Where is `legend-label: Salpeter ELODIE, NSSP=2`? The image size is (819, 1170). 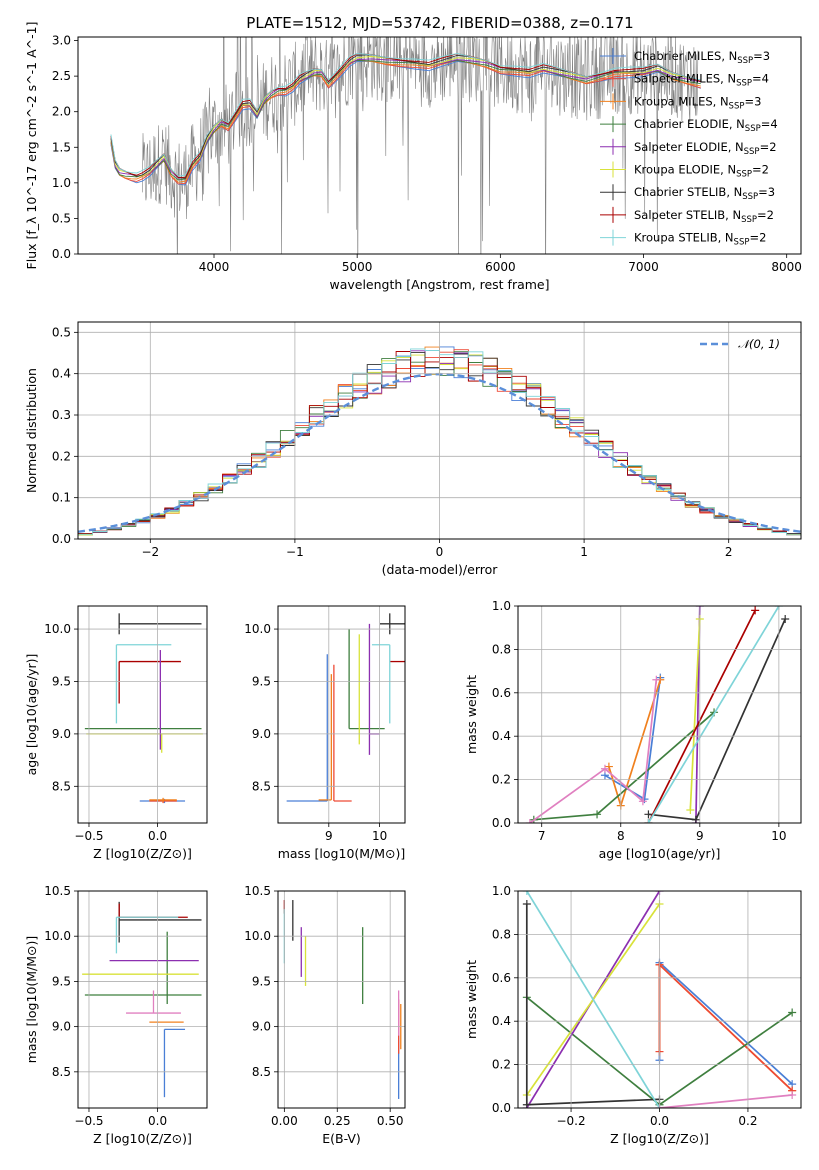 legend-label: Salpeter ELODIE, NSSP=2 is located at coordinates (705, 148).